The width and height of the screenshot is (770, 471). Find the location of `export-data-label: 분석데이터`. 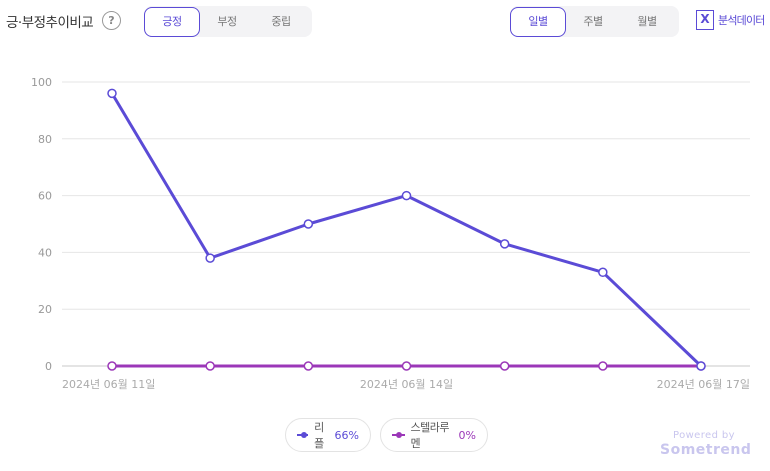

export-data-label: 분석데이터 is located at coordinates (741, 20).